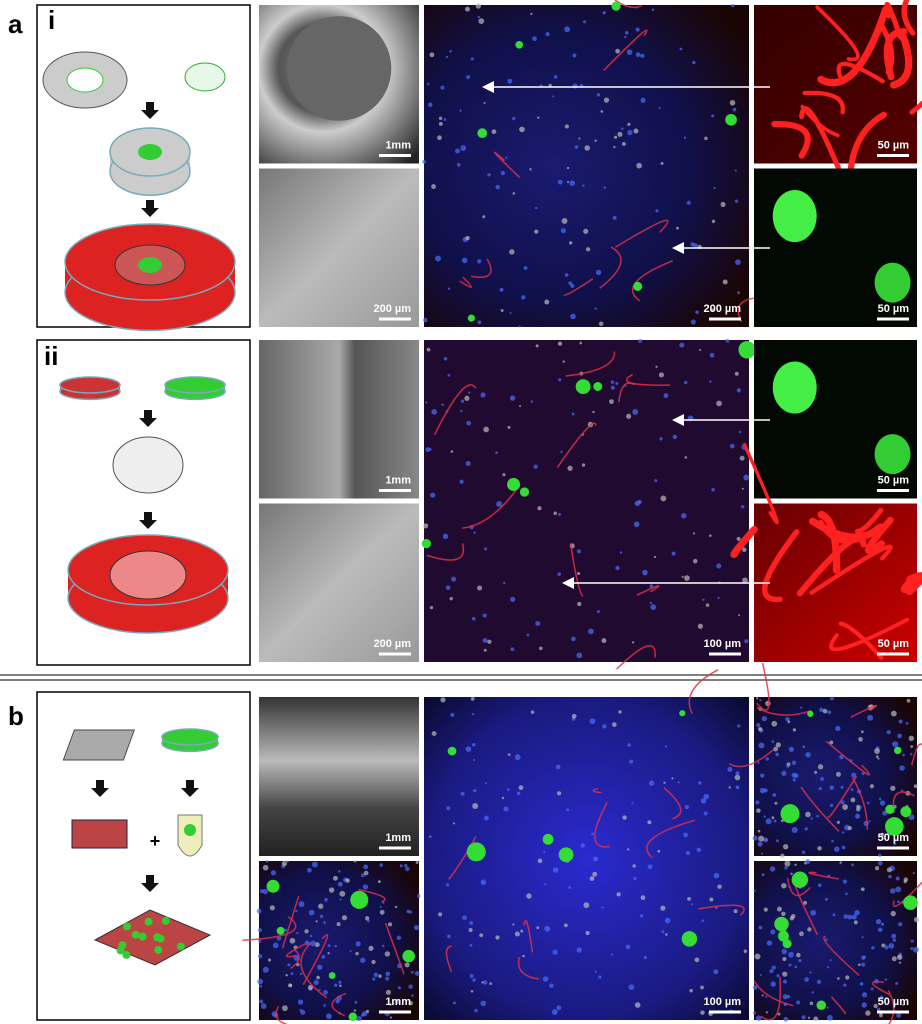 Image resolution: width=922 pixels, height=1024 pixels. What do you see at coordinates (586, 501) in the screenshot?
I see `micrograph` at bounding box center [586, 501].